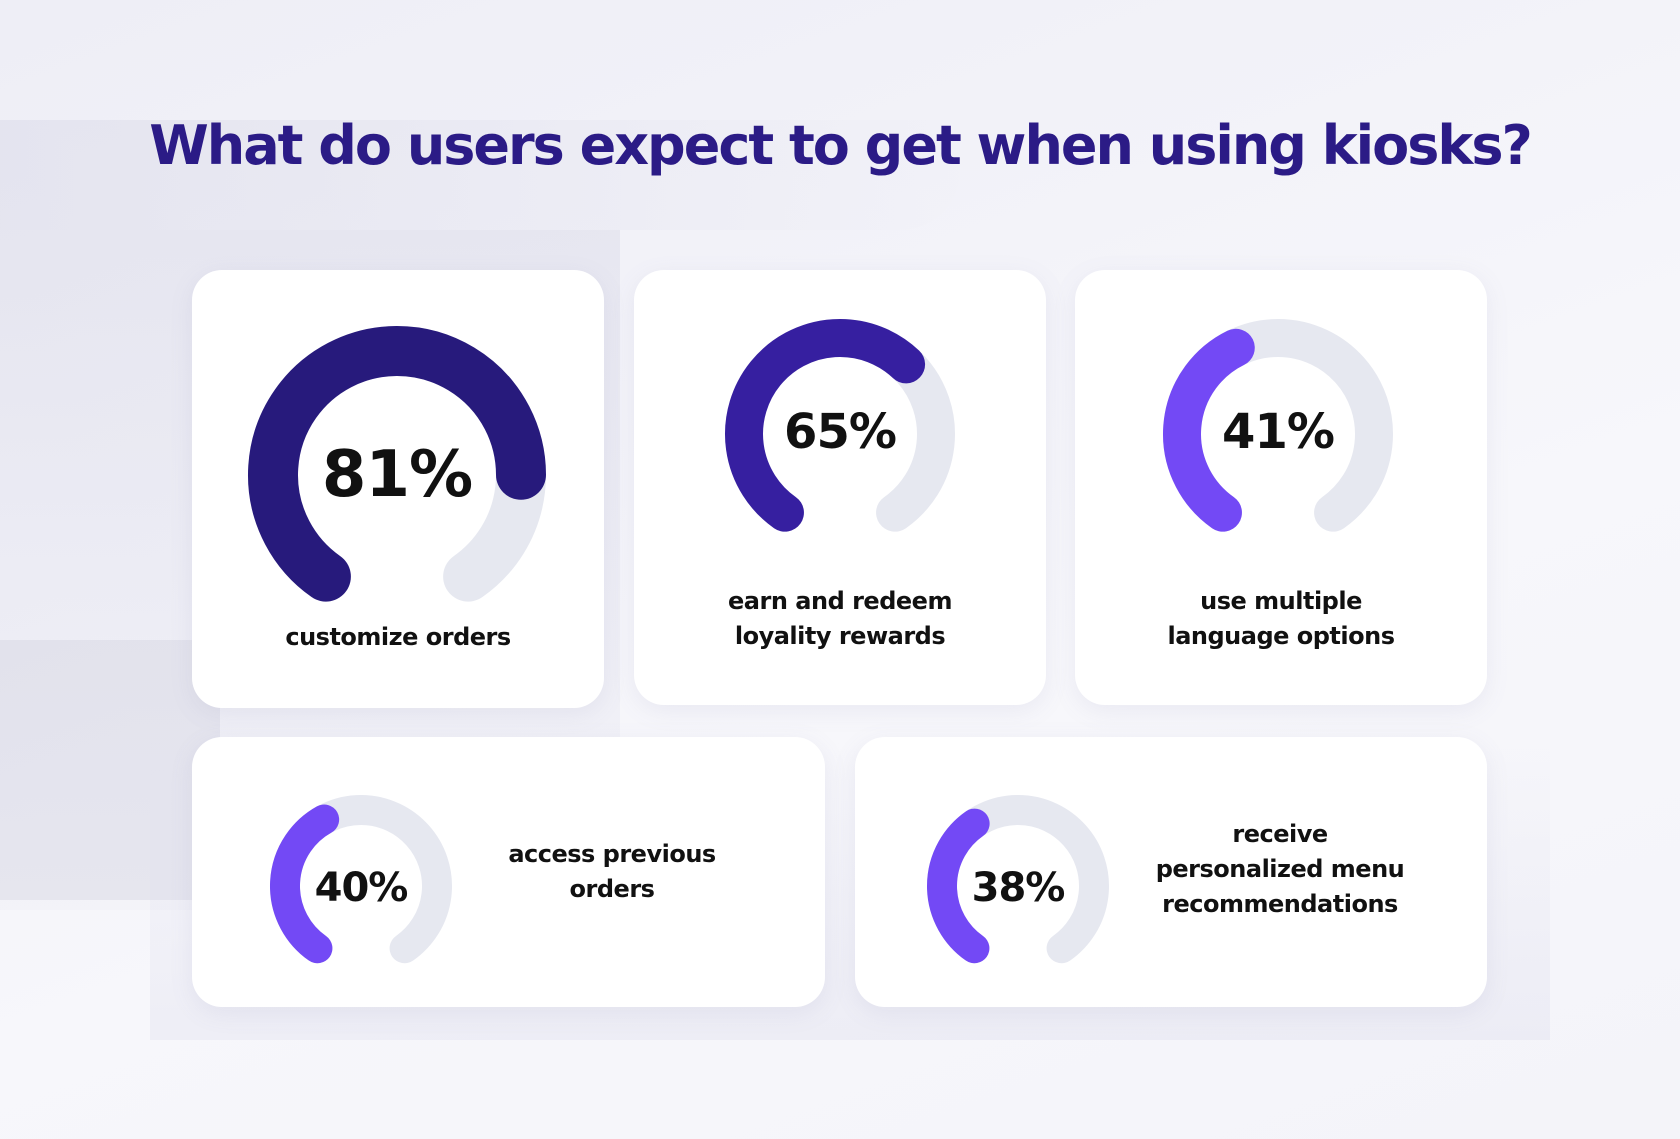  What do you see at coordinates (840, 636) in the screenshot?
I see `caption-line: loyality rewards` at bounding box center [840, 636].